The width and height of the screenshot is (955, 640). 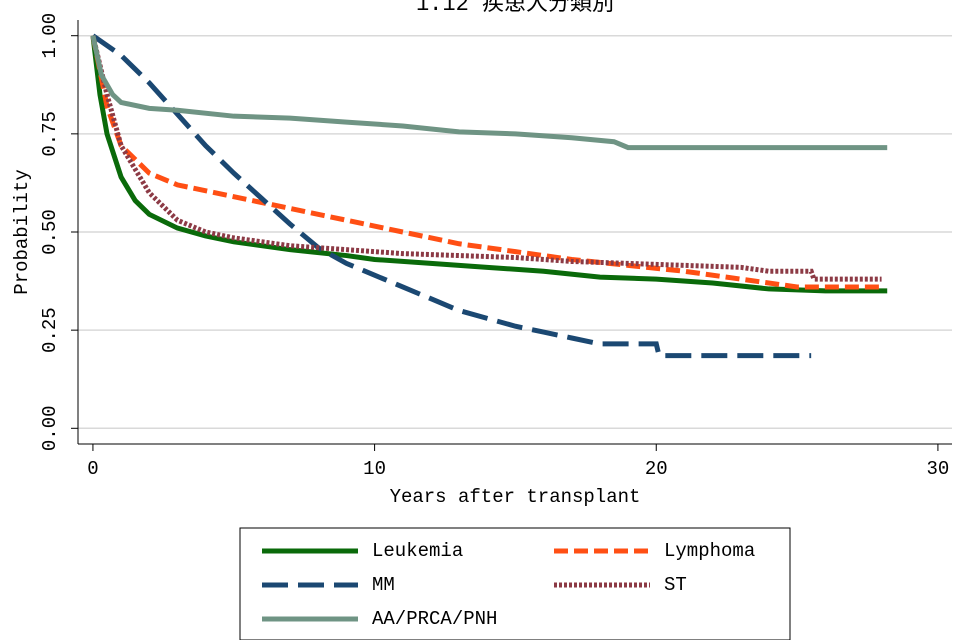 What do you see at coordinates (515, 583) in the screenshot?
I see `legend-box` at bounding box center [515, 583].